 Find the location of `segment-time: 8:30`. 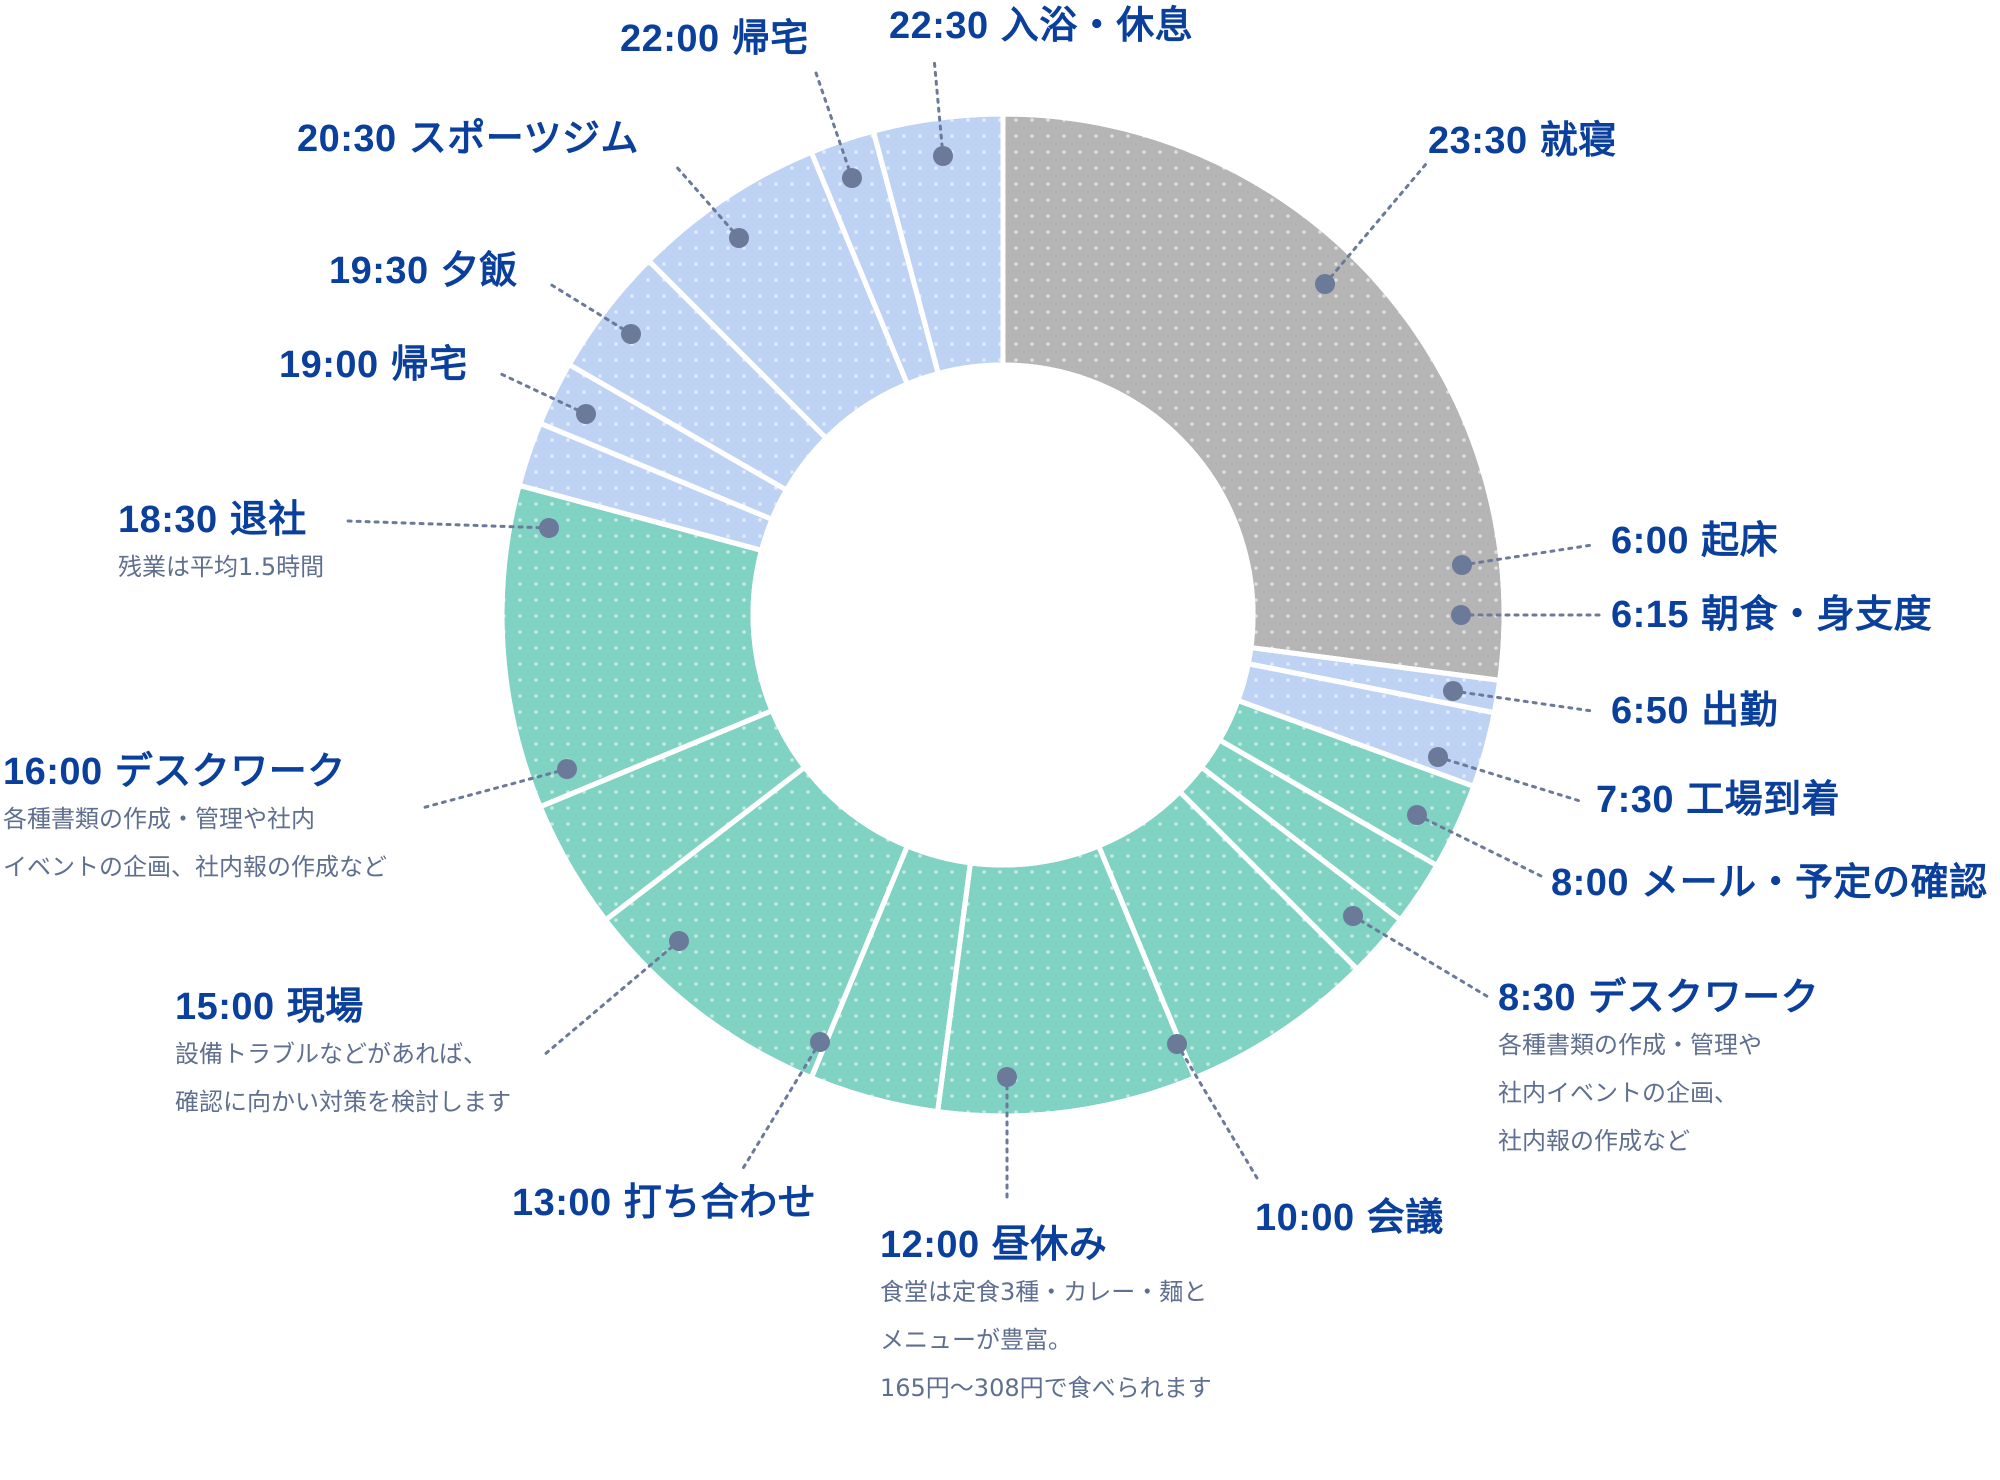

segment-time: 8:30 is located at coordinates (1537, 998).